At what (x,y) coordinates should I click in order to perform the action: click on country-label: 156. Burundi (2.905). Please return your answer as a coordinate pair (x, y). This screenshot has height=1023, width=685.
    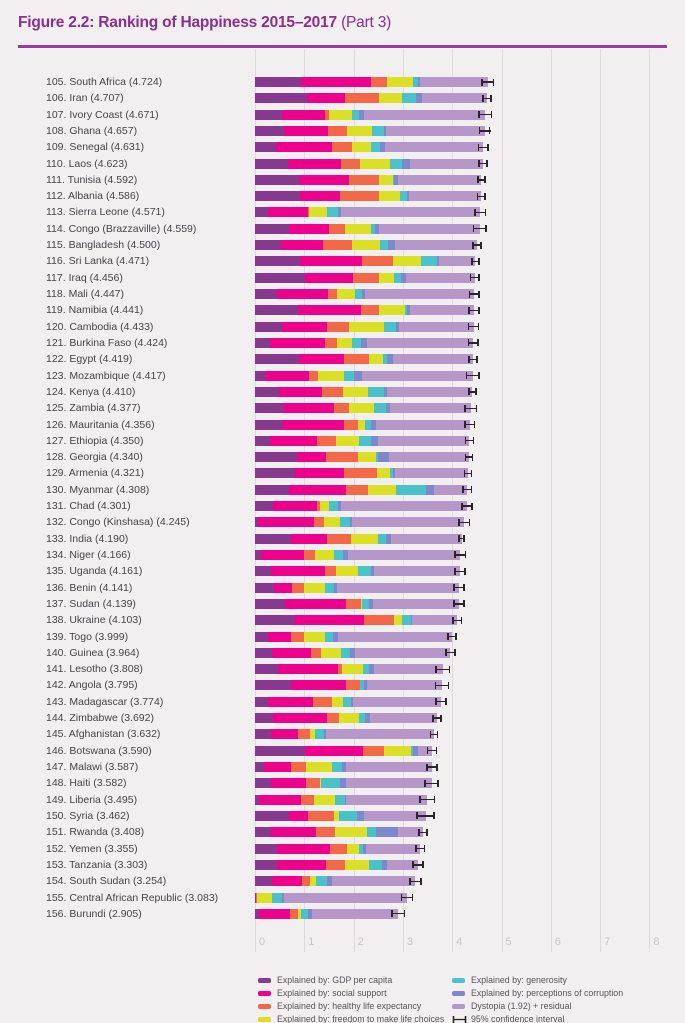
    Looking at the image, I should click on (94, 913).